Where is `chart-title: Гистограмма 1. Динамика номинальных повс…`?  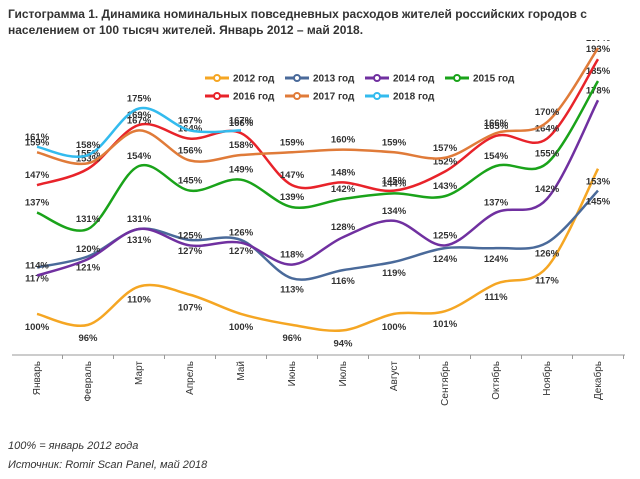 chart-title: Гистограмма 1. Динамика номинальных повс… is located at coordinates (297, 22).